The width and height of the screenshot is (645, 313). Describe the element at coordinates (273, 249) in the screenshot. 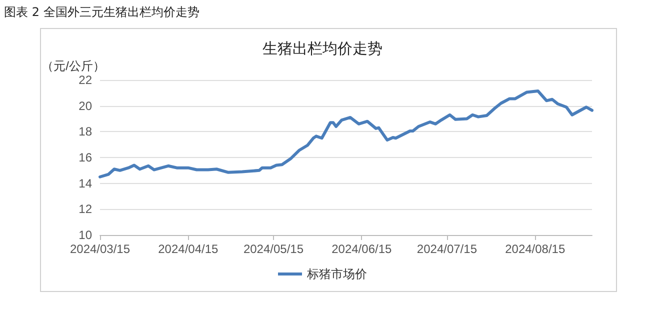

I see `x-tick-label: 2024/05/15` at that location.